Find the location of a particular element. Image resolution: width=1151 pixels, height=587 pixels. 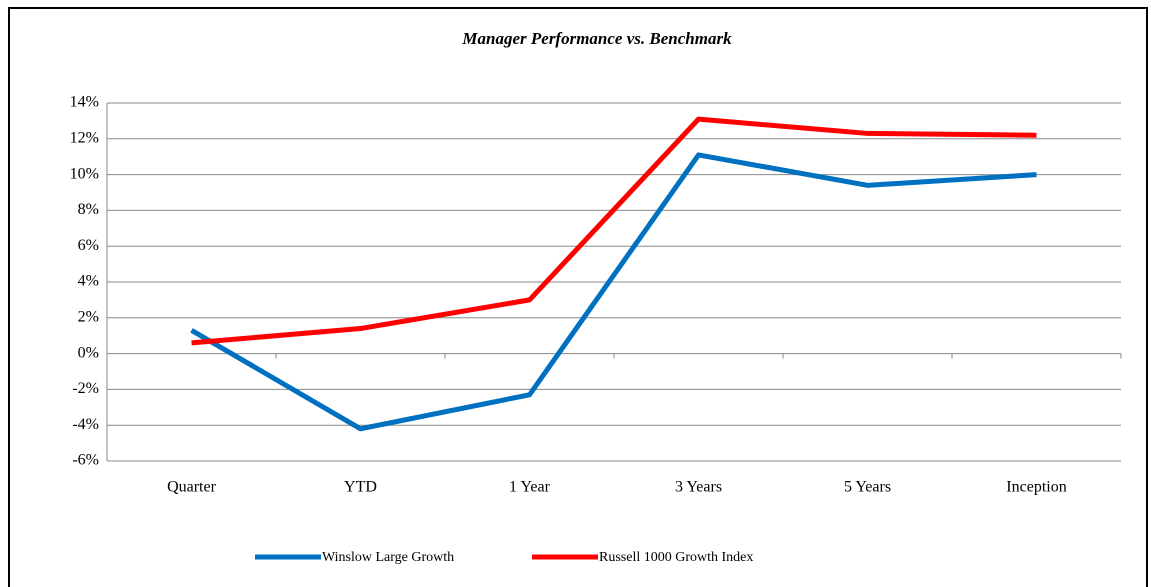

y-tick-label: 14% is located at coordinates (84, 102).